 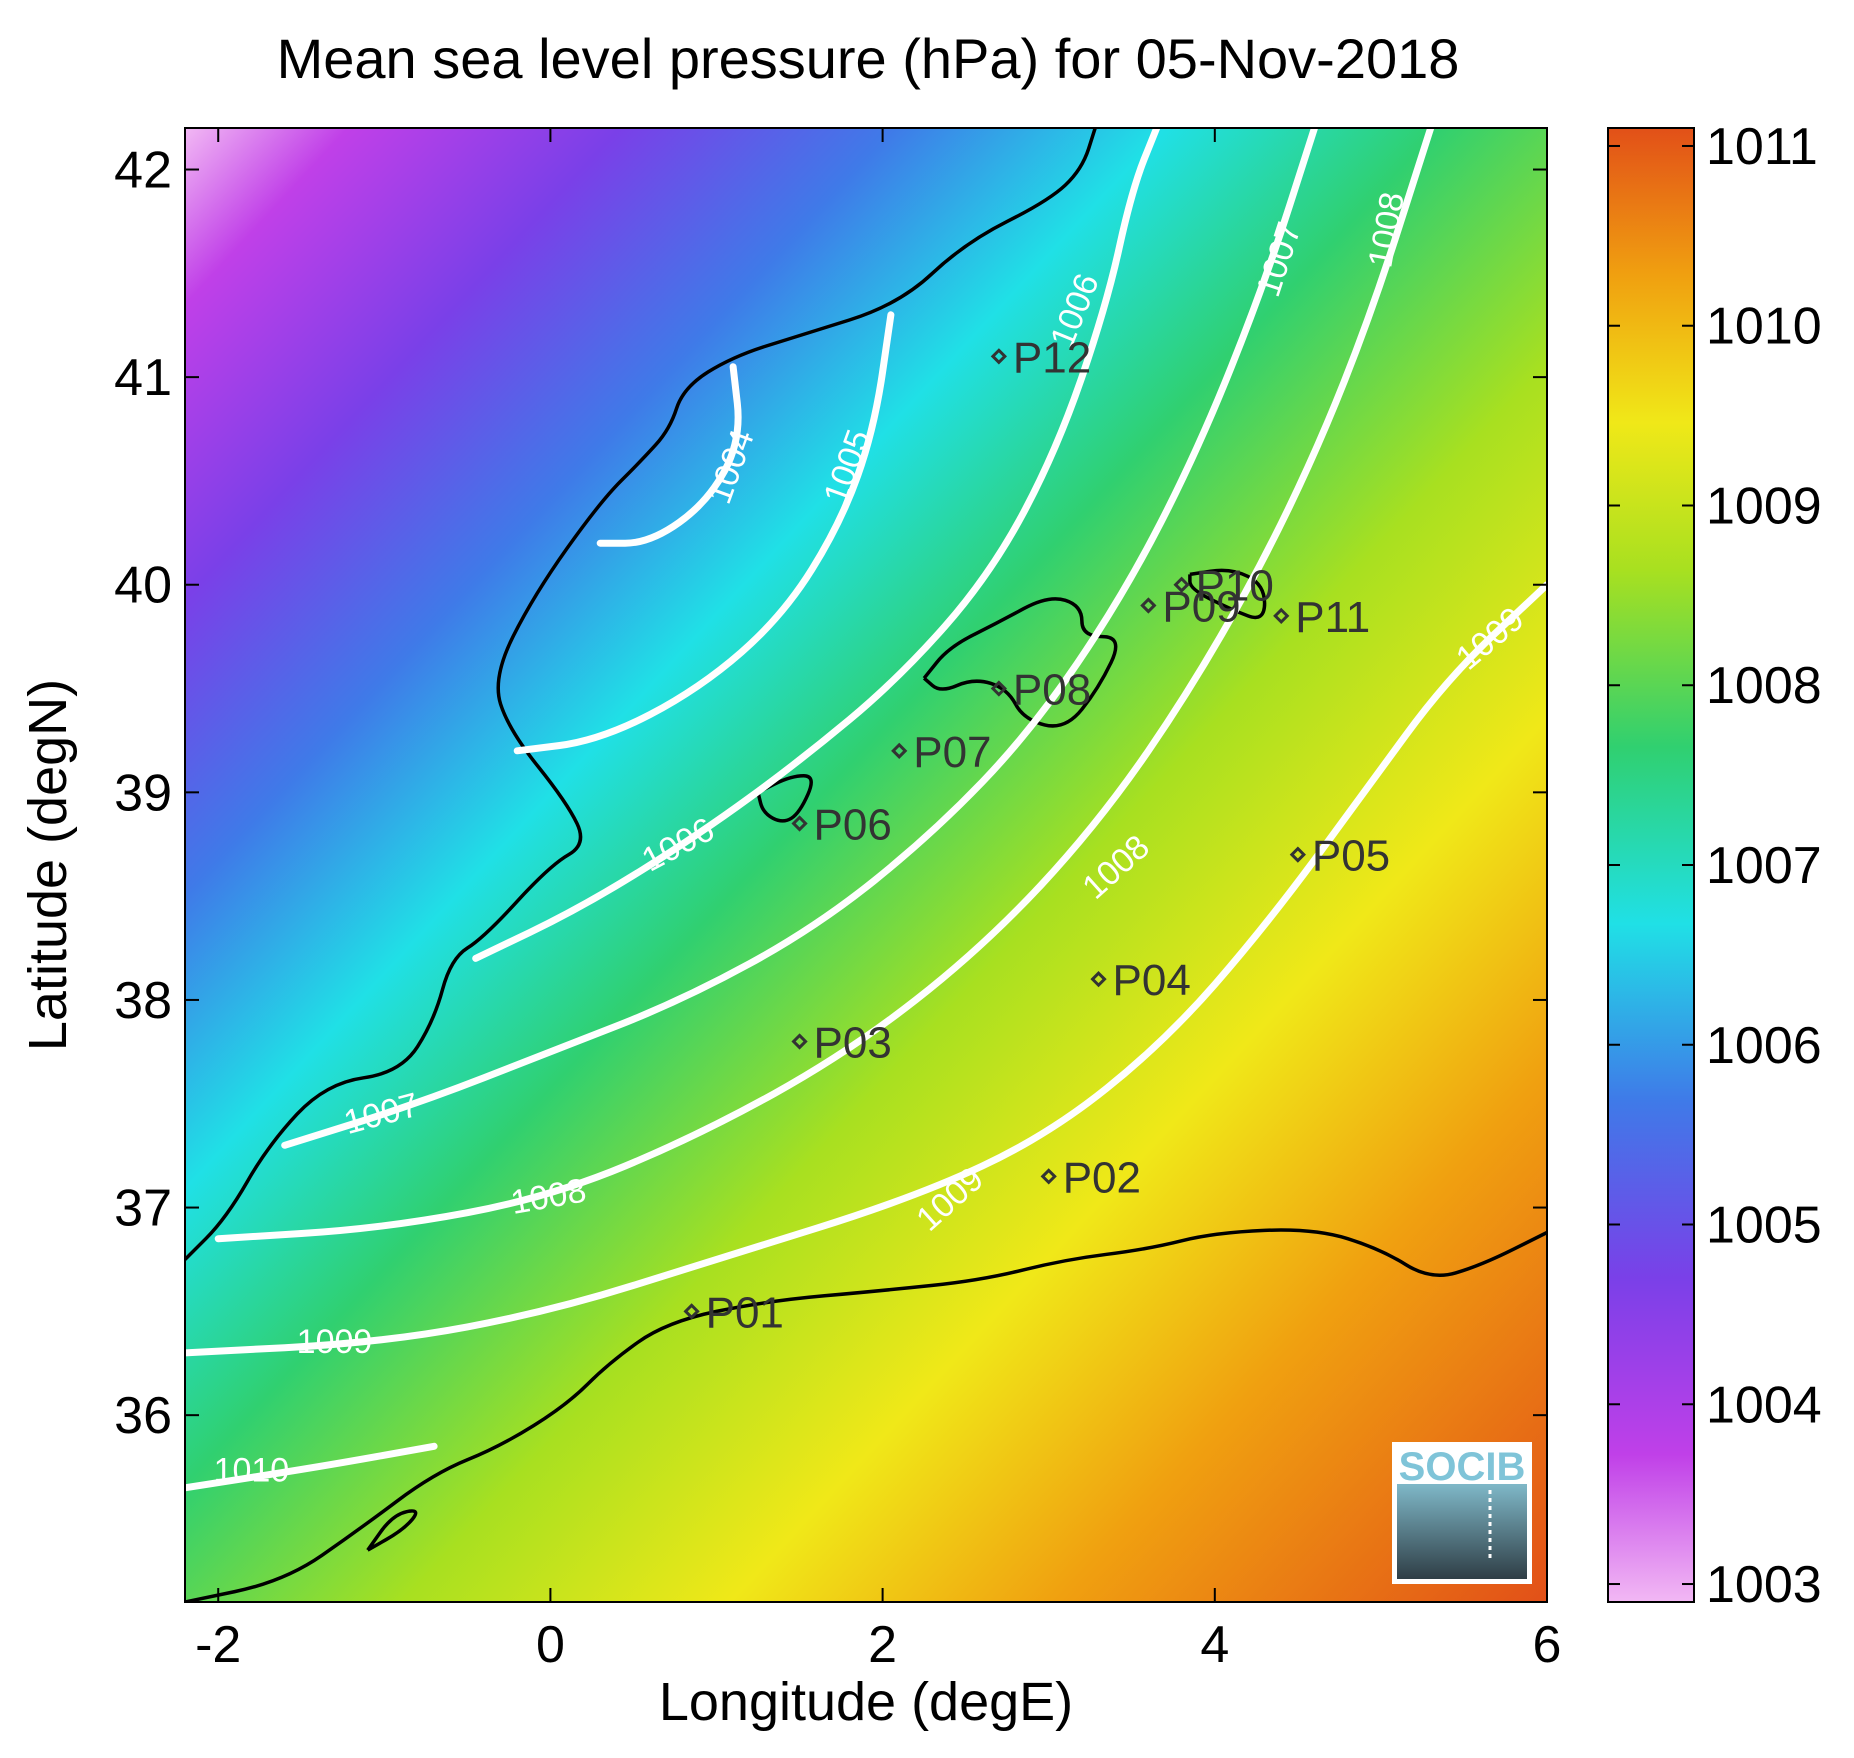 I want to click on station-P07: P07, so click(x=941, y=752).